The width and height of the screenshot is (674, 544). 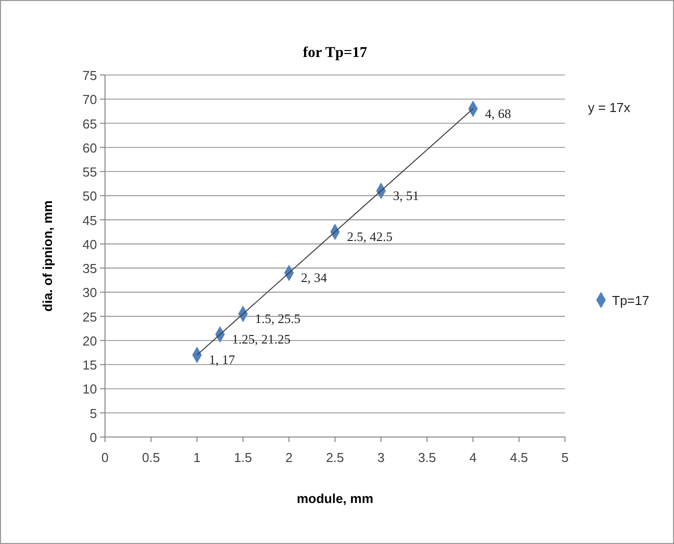 What do you see at coordinates (243, 457) in the screenshot?
I see `x-tick-label: 1.5` at bounding box center [243, 457].